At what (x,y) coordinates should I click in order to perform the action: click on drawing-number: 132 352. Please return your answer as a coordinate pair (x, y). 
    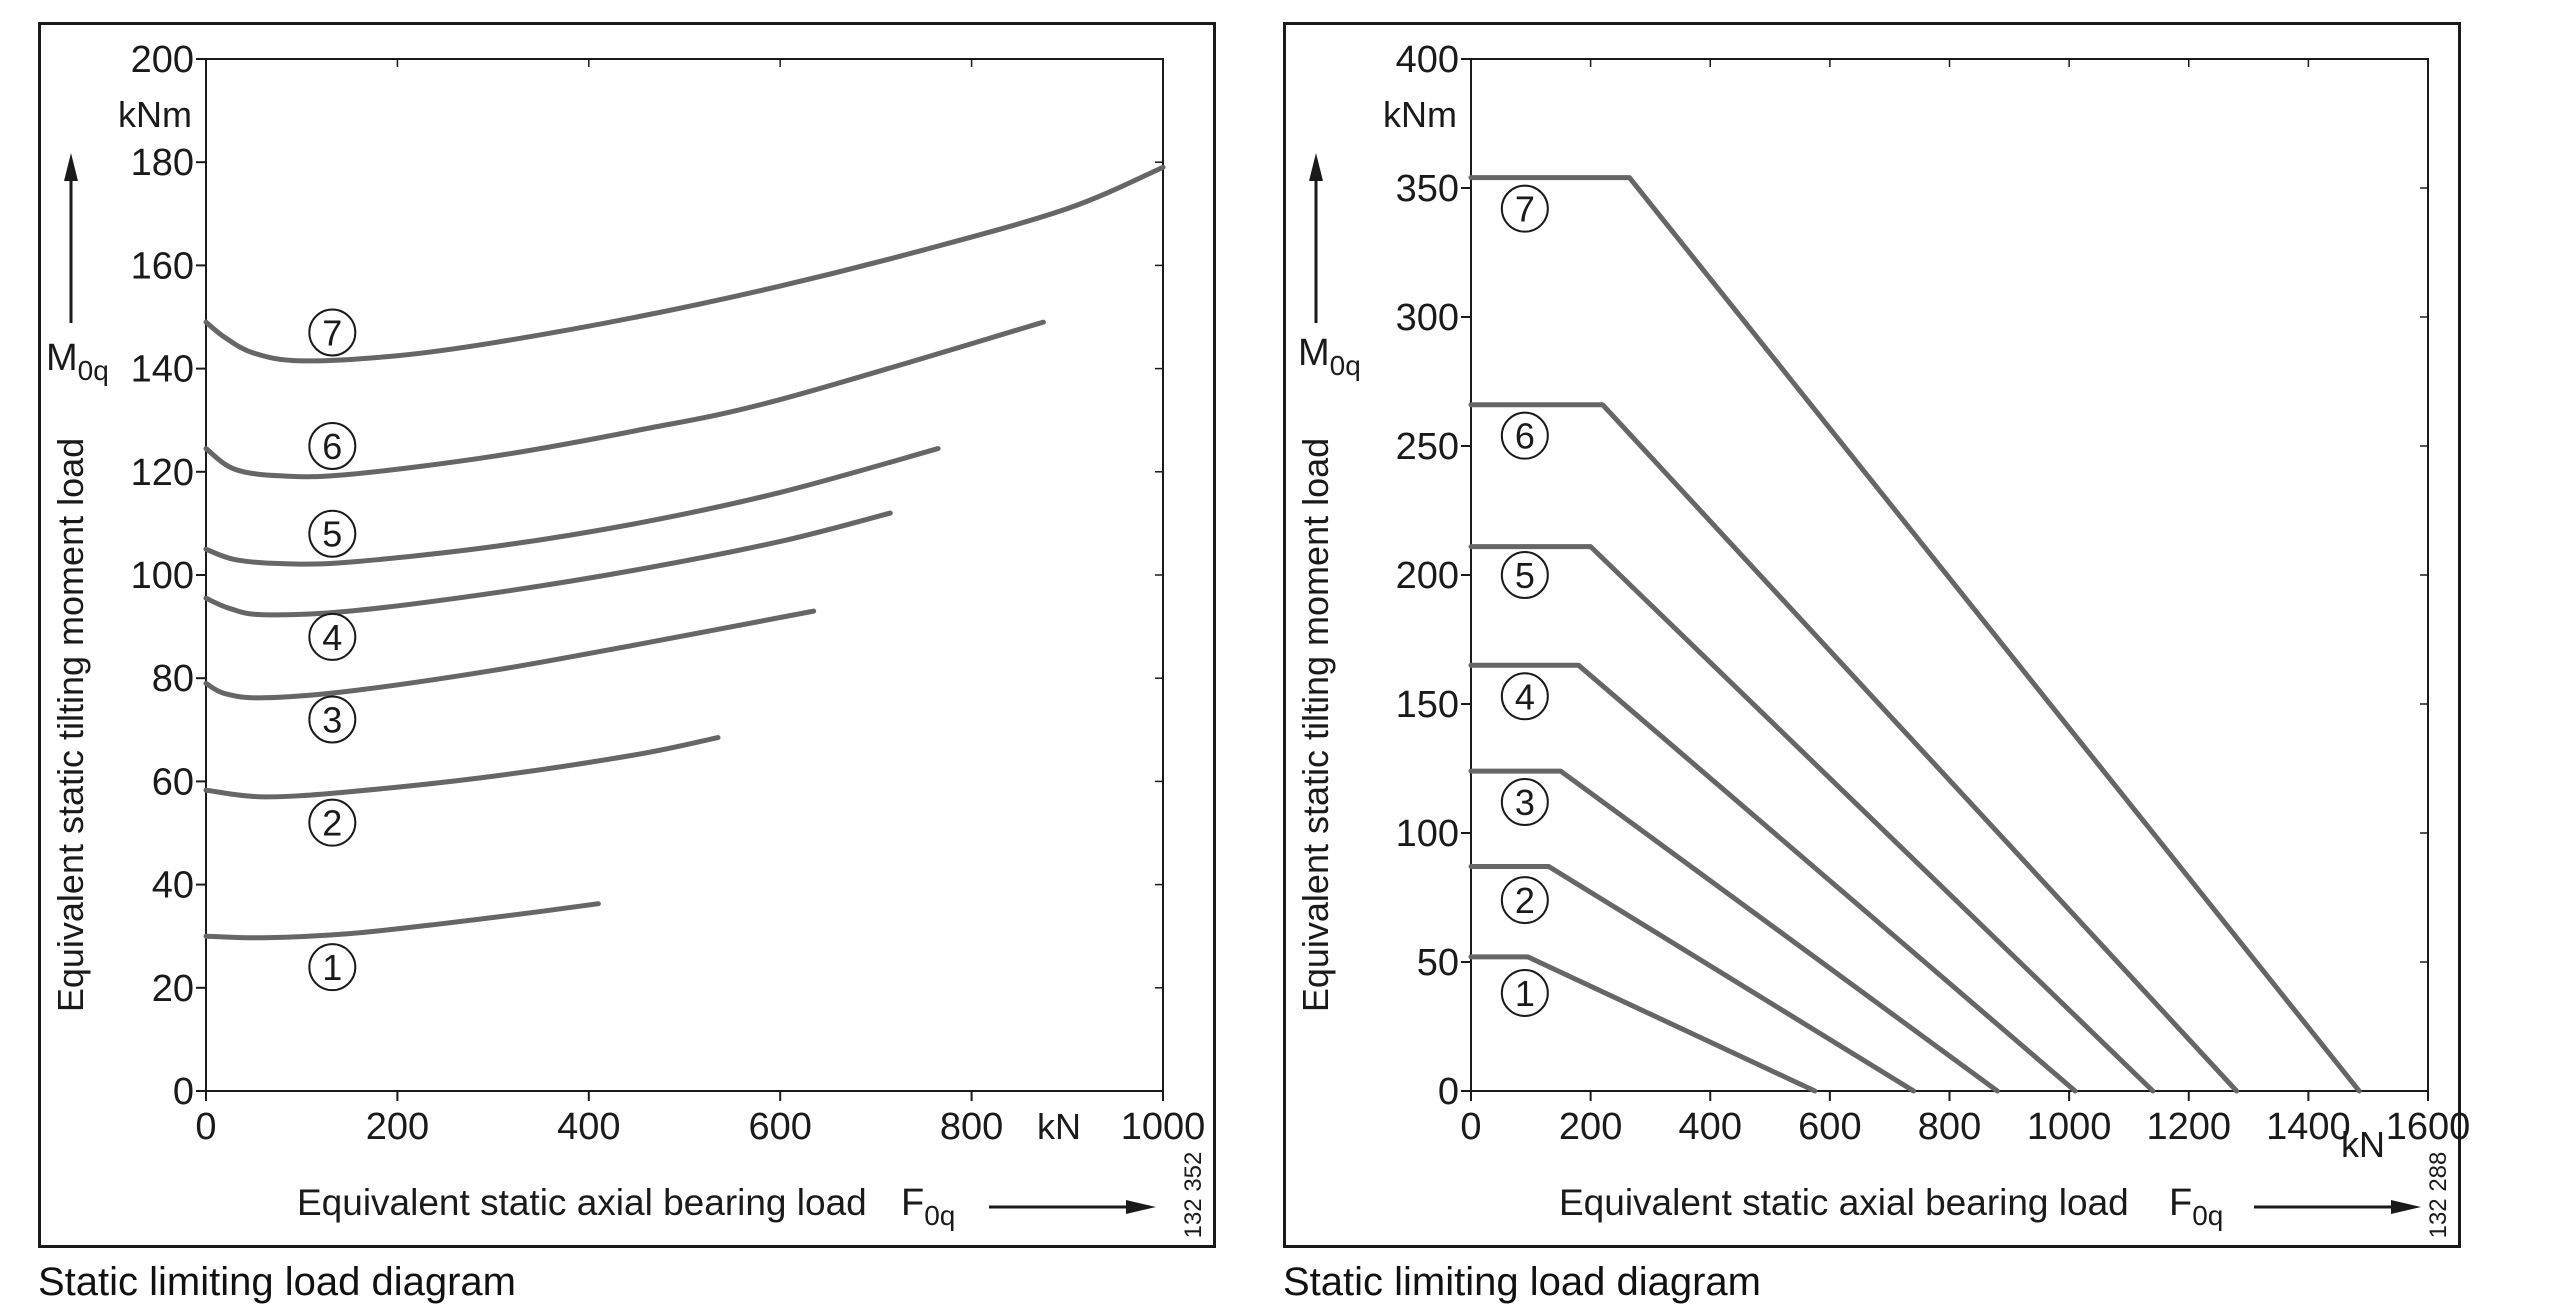
    Looking at the image, I should click on (1193, 1195).